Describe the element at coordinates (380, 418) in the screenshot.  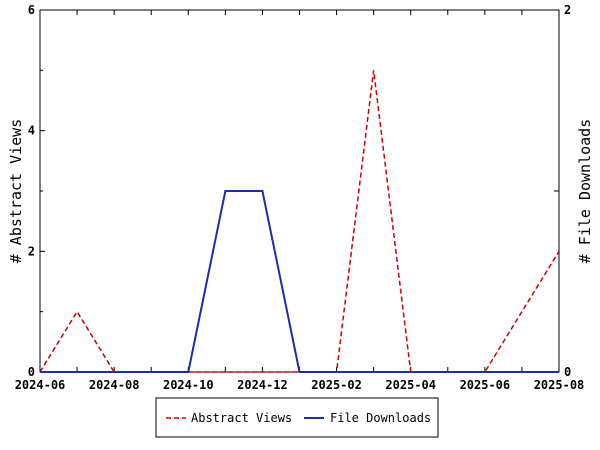
I see `legend-label-file-downloads: File Downloads` at that location.